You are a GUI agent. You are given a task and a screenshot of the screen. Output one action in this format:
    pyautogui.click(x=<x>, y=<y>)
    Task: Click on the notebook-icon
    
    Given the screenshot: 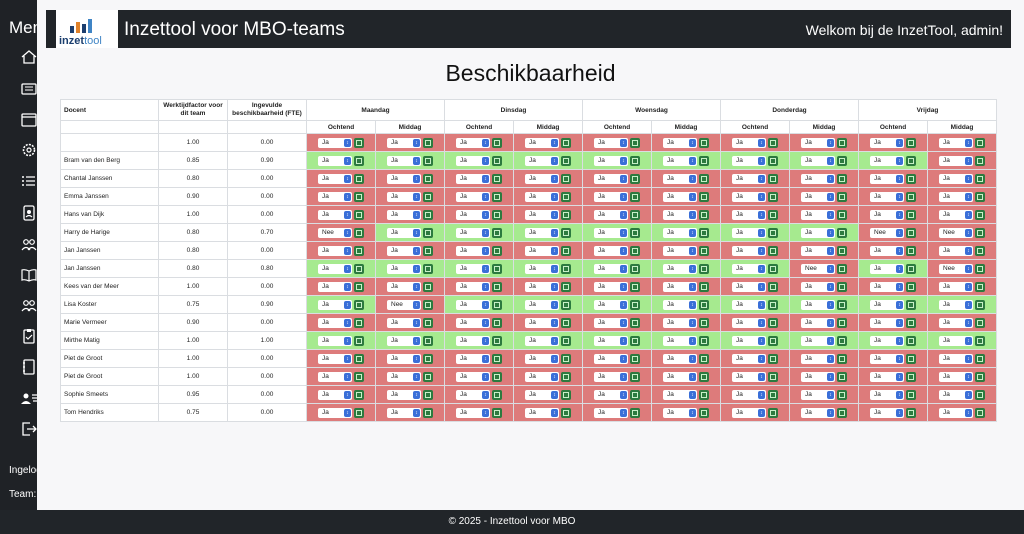 What is the action you would take?
    pyautogui.click(x=29, y=367)
    